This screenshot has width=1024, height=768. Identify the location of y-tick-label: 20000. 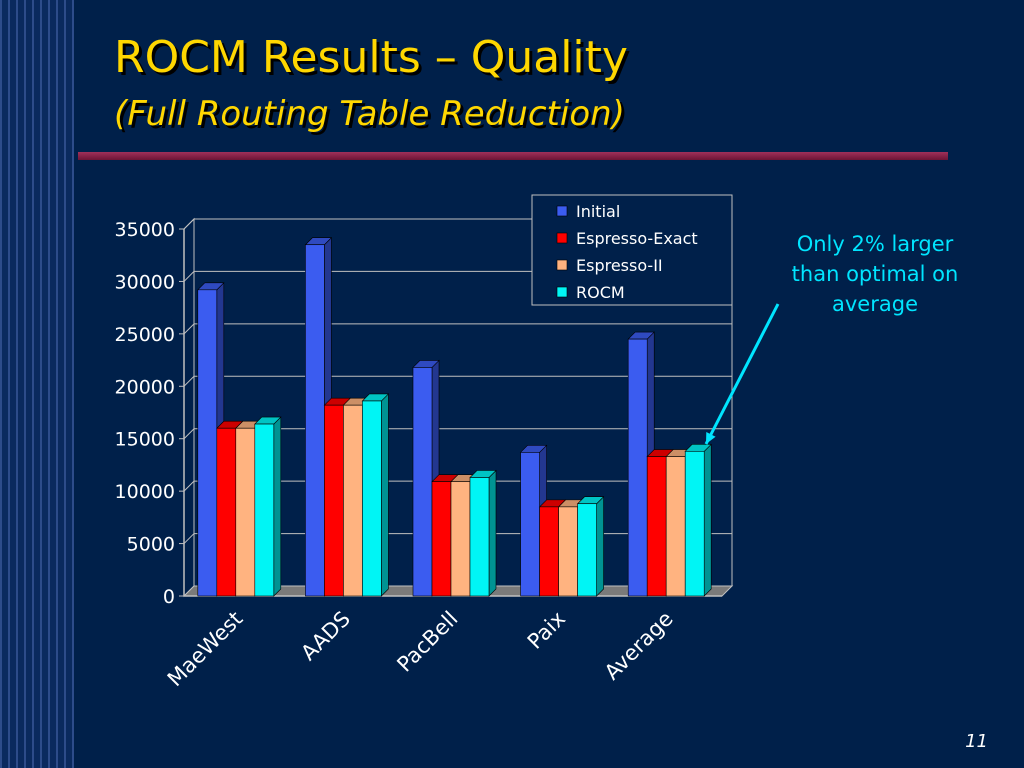
(145, 387).